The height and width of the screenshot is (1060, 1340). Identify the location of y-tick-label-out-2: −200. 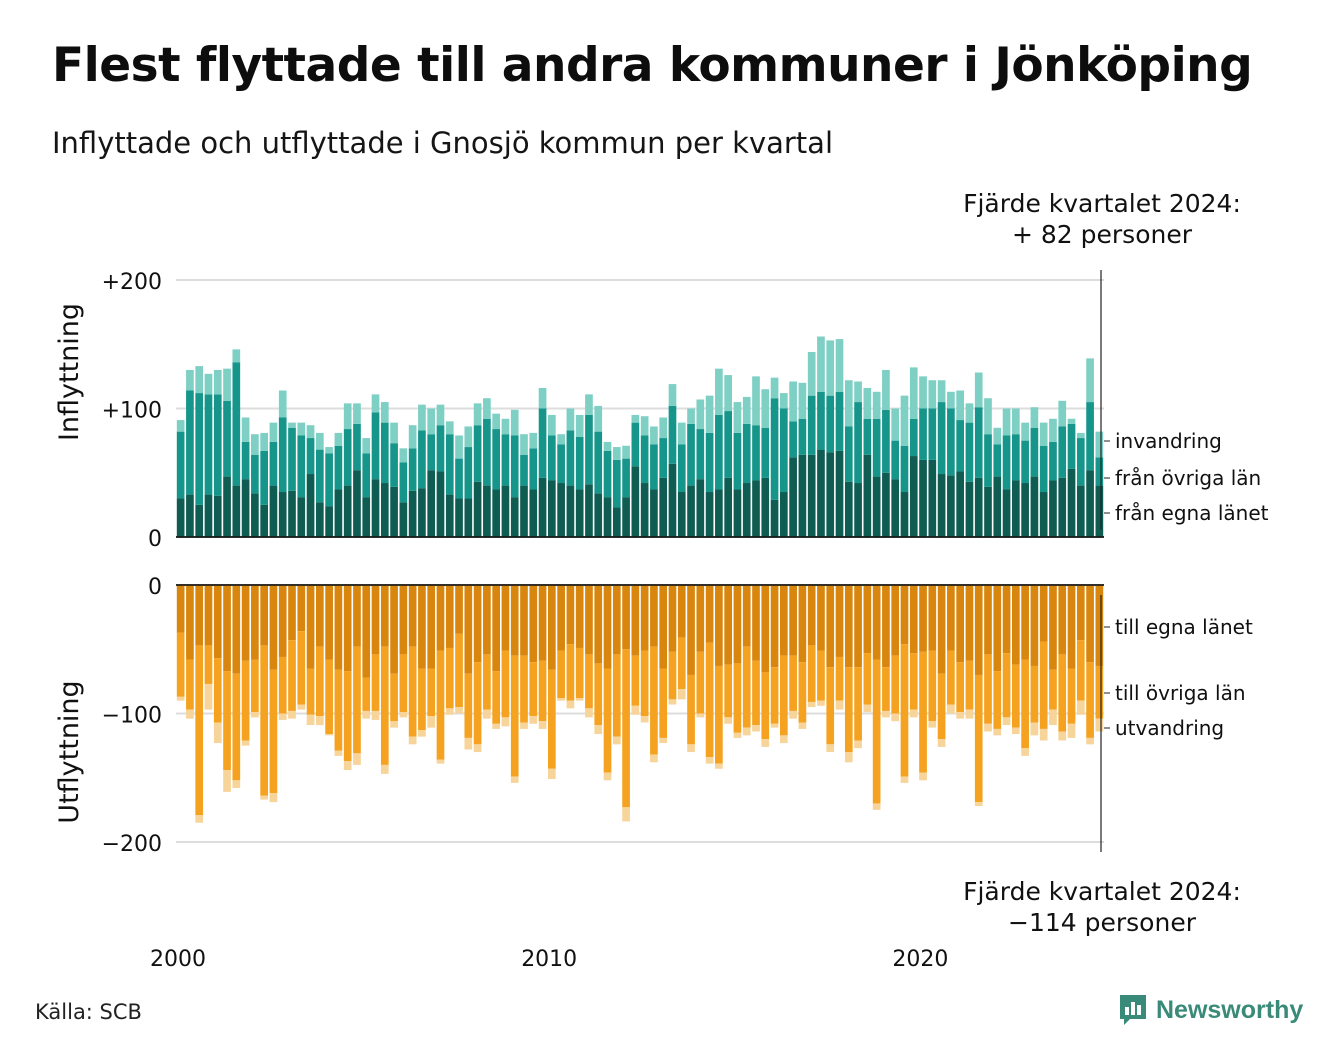
(132, 844).